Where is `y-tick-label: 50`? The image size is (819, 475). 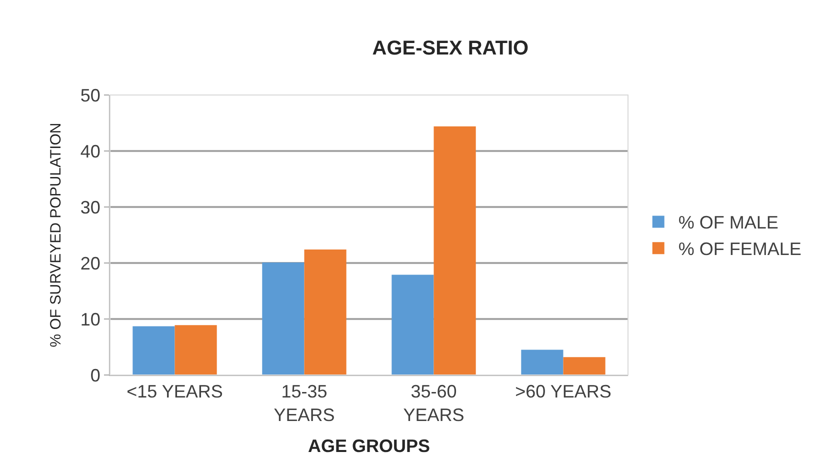
y-tick-label: 50 is located at coordinates (90, 95).